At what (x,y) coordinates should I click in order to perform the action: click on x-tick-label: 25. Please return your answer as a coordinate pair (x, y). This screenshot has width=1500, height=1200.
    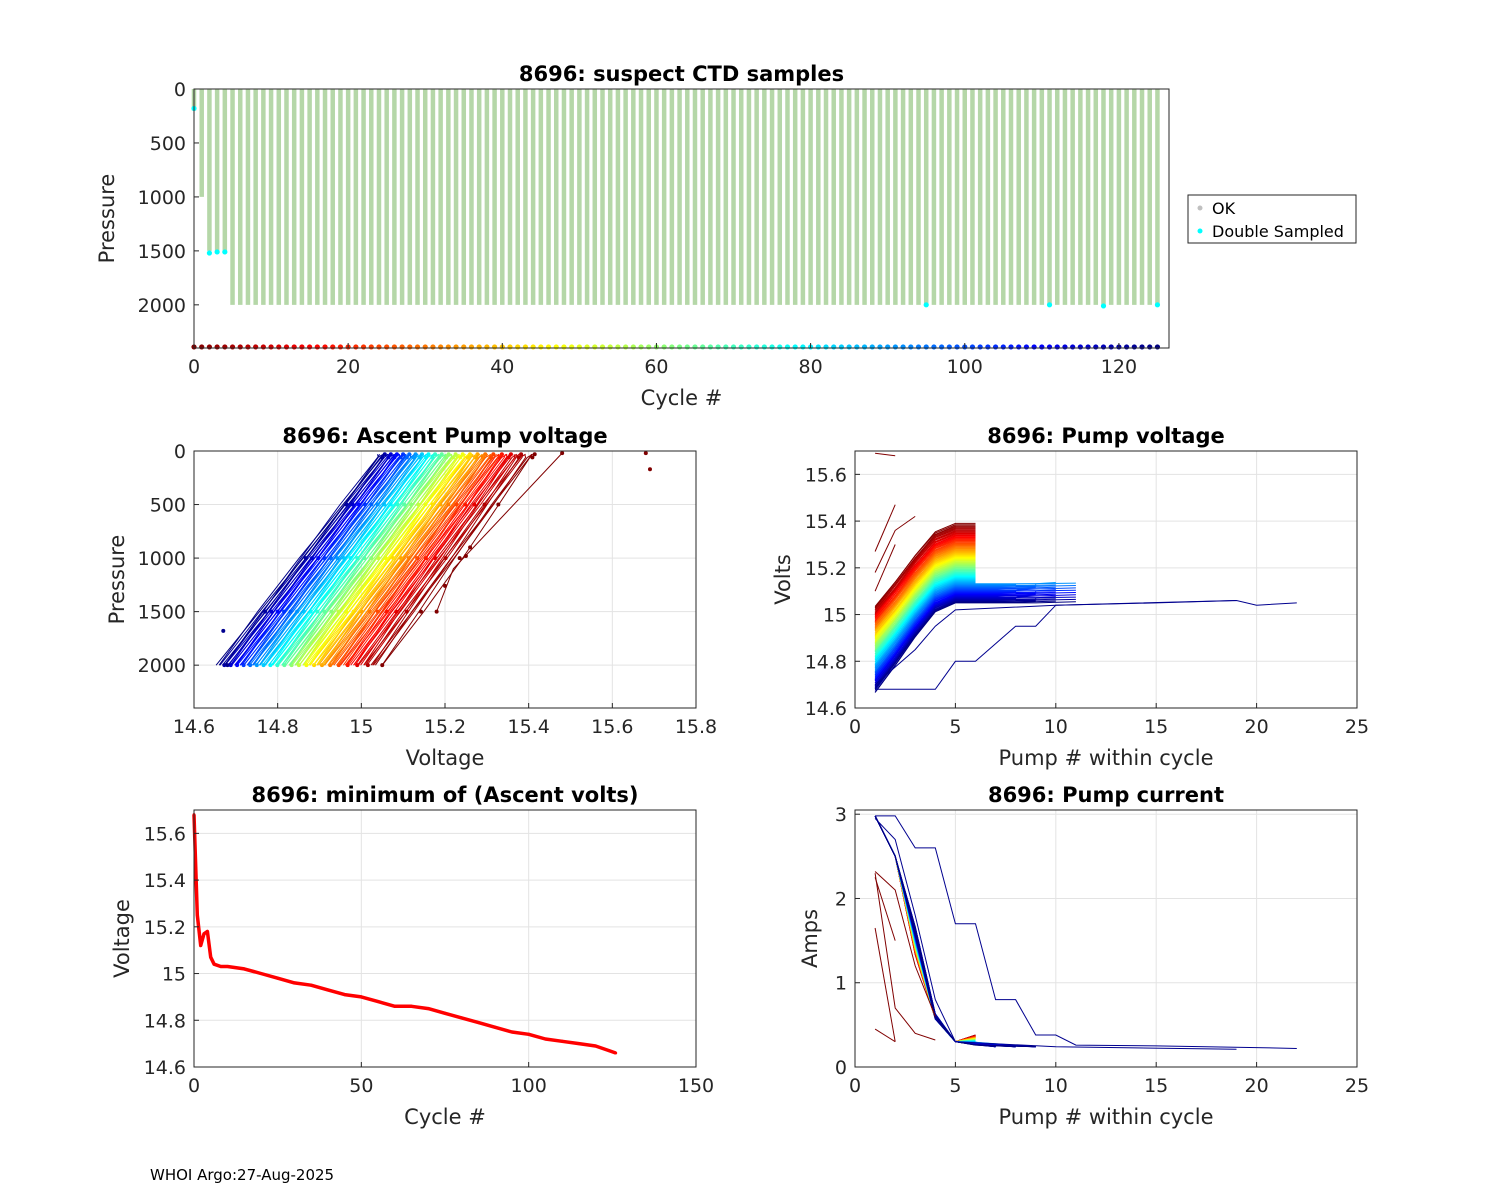
    Looking at the image, I should click on (1357, 1086).